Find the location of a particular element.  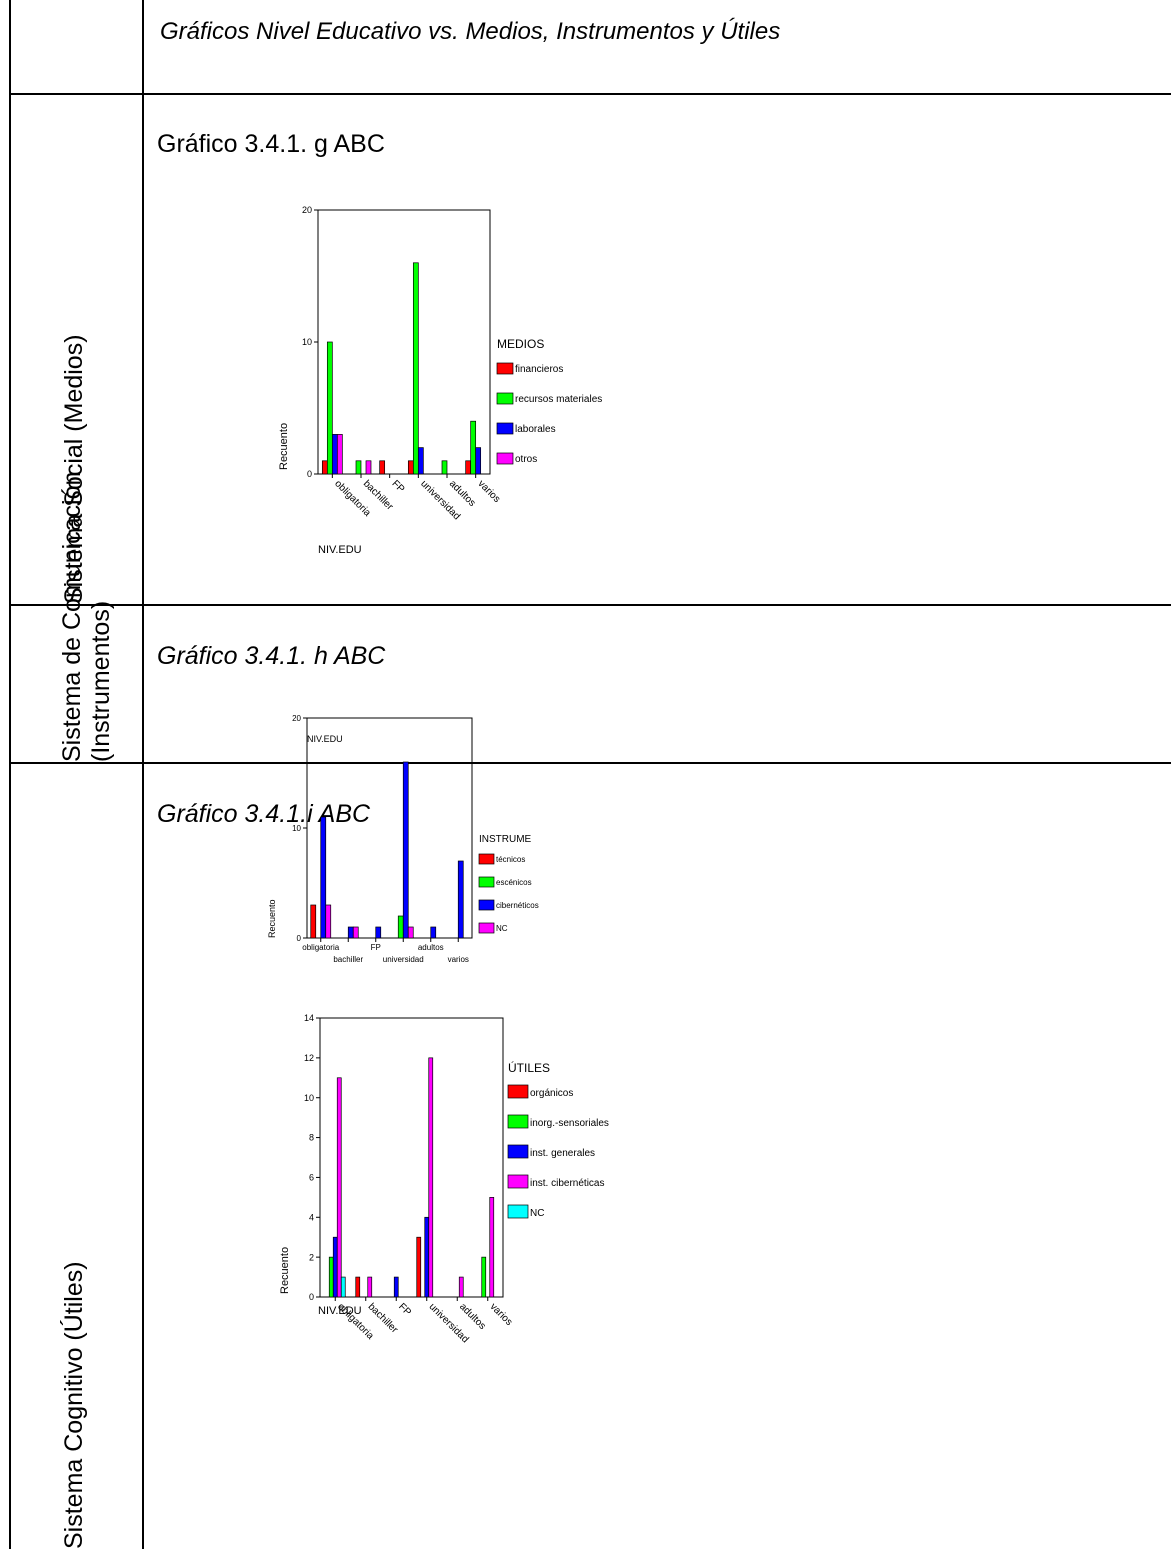

legend-label: orgánicos is located at coordinates (551, 1093).